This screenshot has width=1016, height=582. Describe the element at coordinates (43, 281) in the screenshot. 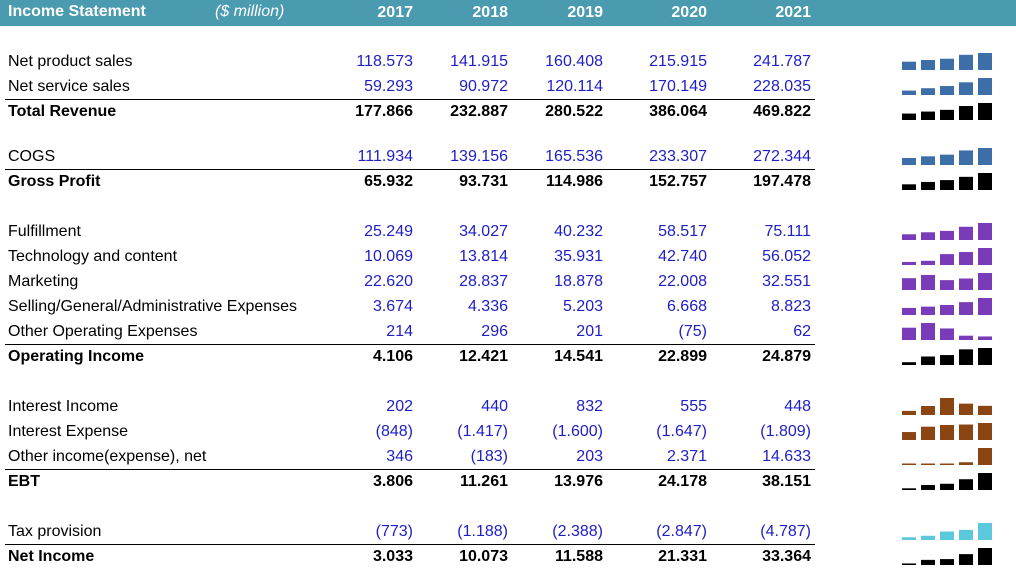

I see `row-label: Marketing` at that location.